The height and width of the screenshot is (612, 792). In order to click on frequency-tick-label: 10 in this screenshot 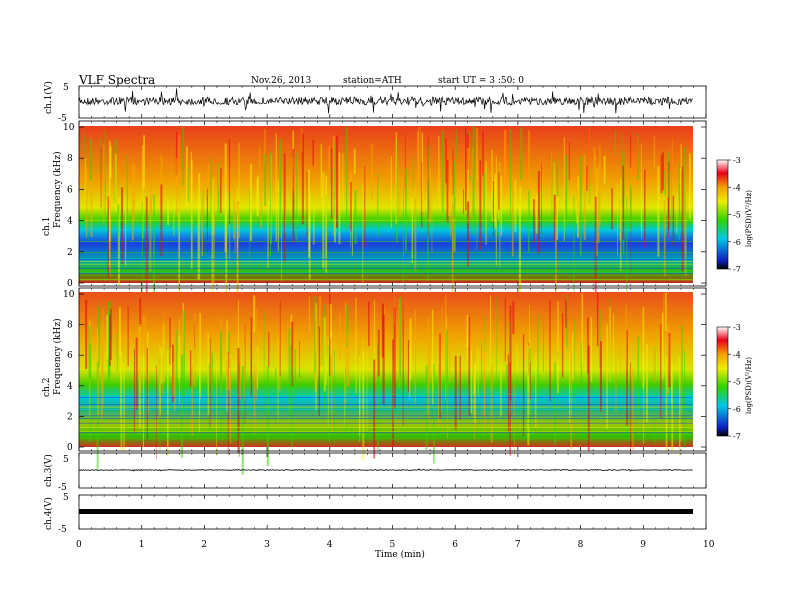, I will do `click(69, 295)`.